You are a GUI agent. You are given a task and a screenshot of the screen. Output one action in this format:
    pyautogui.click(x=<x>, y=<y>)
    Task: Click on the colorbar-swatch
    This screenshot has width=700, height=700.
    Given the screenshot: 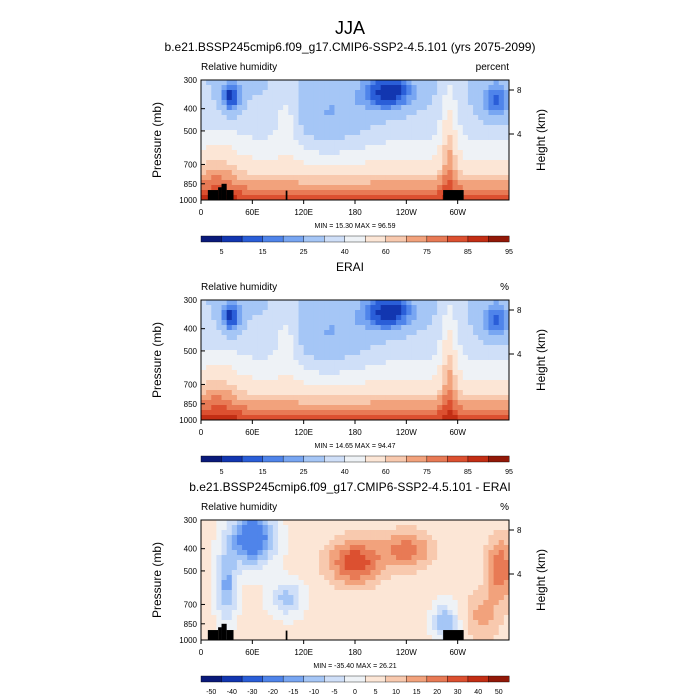 What is the action you would take?
    pyautogui.click(x=437, y=679)
    